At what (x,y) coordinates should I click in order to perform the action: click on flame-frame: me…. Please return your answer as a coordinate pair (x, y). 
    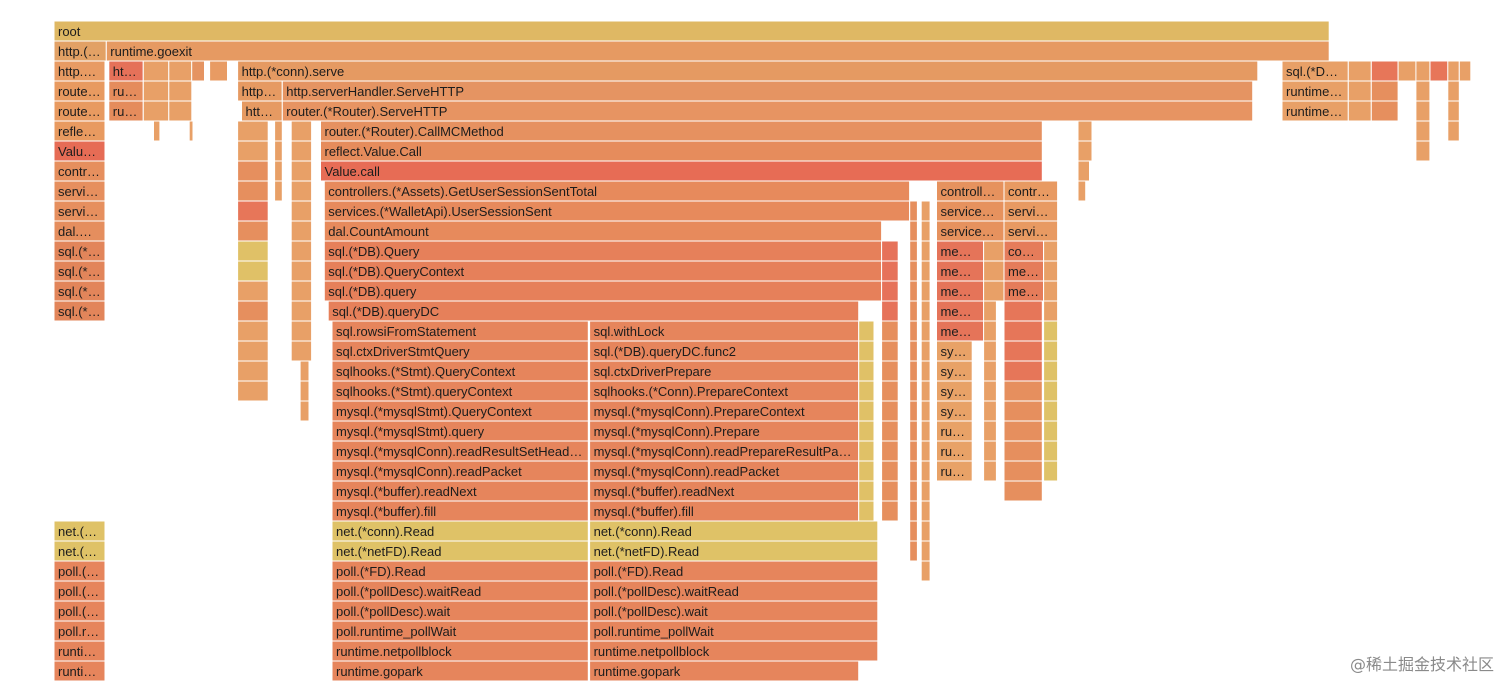
    Looking at the image, I should click on (960, 251).